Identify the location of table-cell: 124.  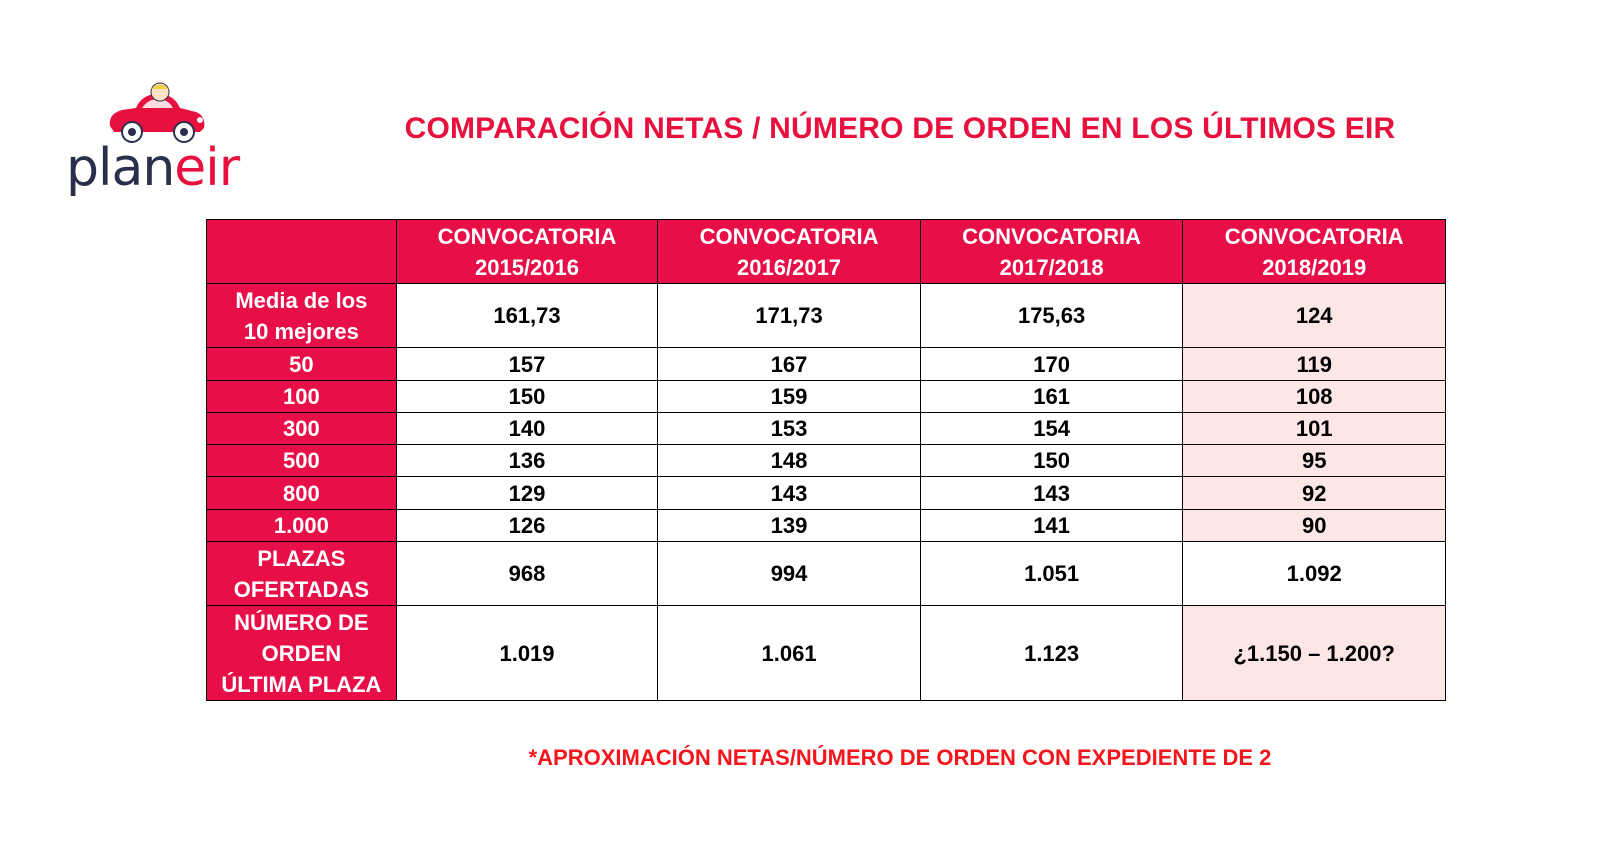
(1314, 315).